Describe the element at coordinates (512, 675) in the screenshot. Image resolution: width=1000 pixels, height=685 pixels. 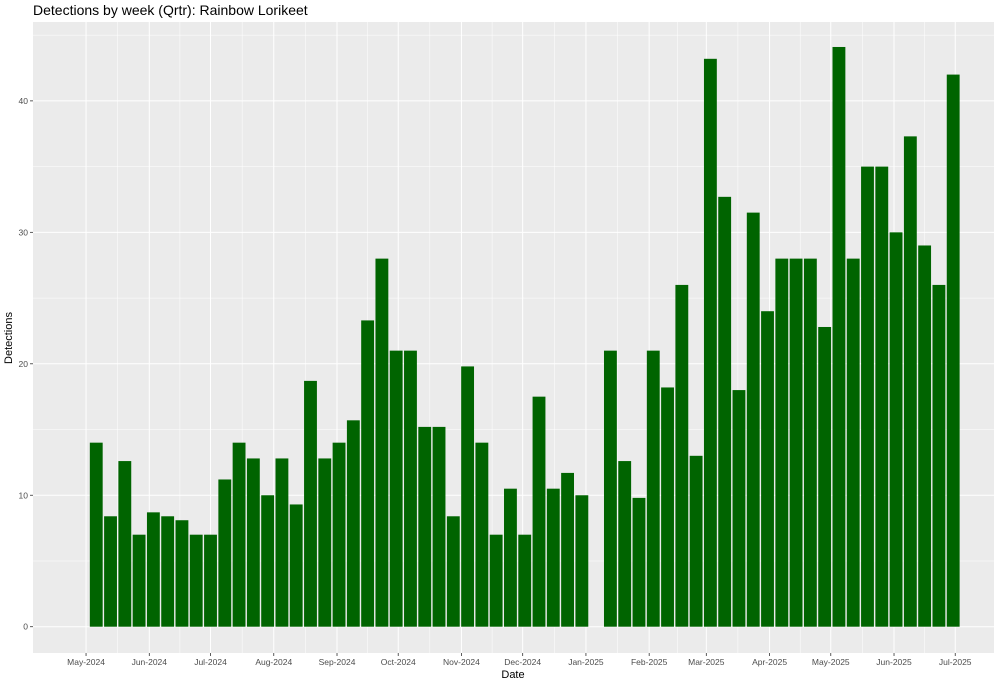
I see `x-axis-title: Date` at that location.